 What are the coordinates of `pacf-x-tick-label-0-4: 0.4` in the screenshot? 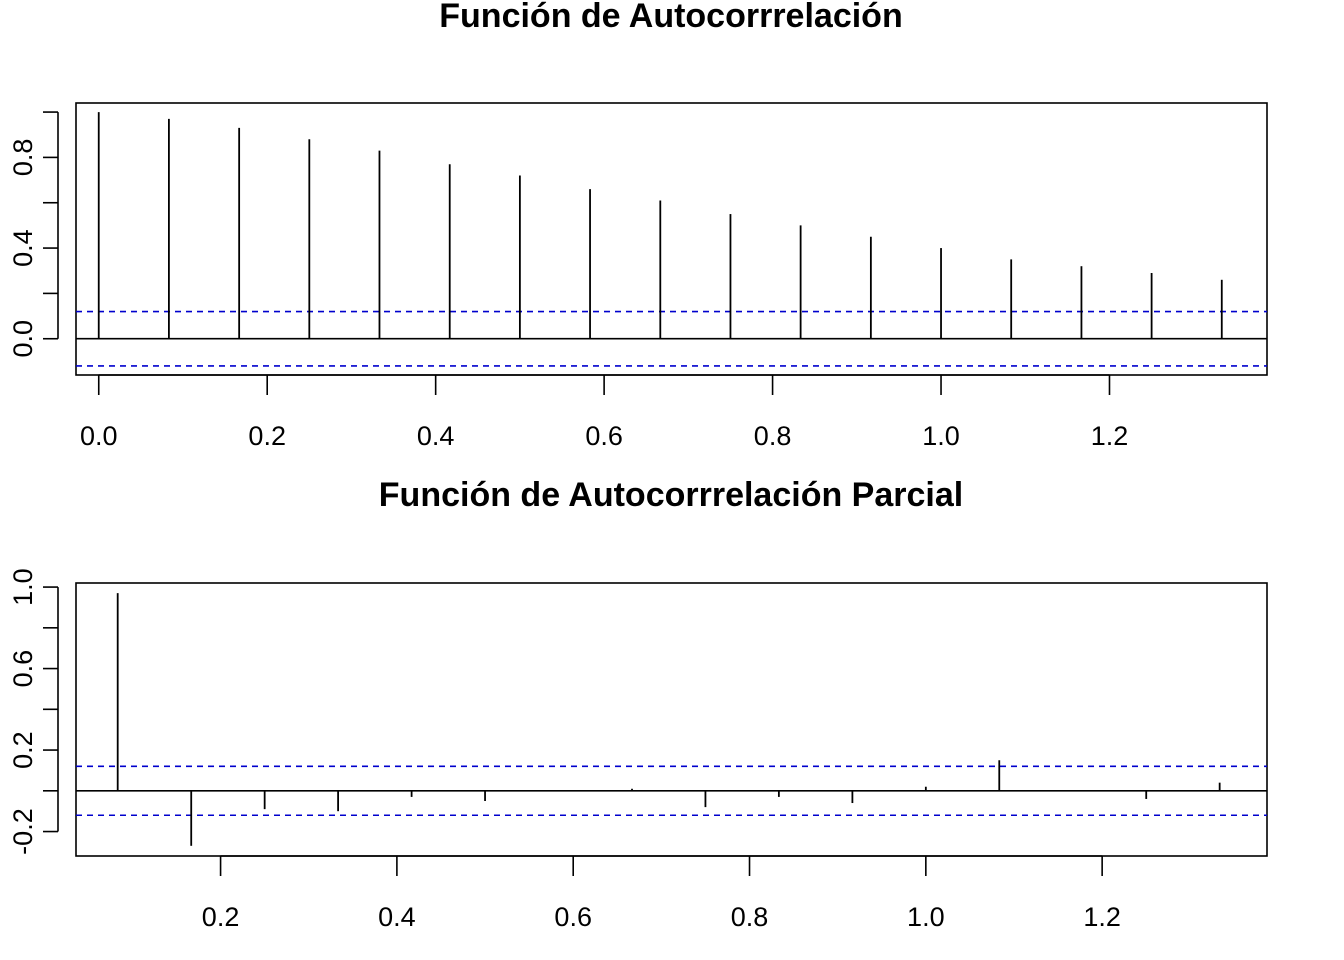 It's located at (397, 917).